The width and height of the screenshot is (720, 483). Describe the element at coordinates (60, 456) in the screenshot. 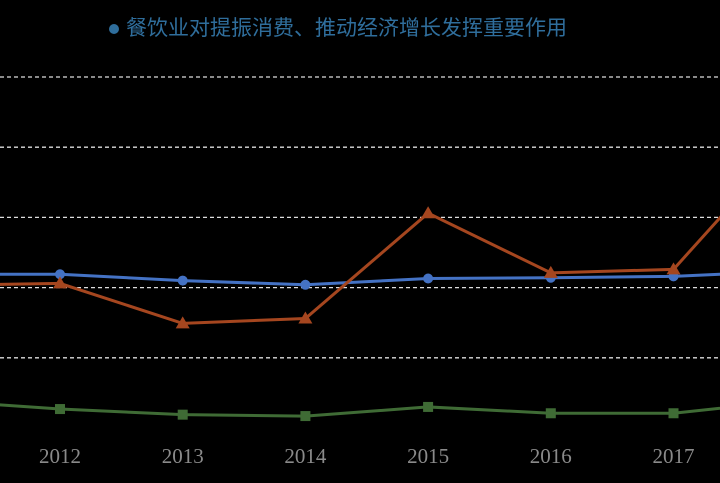

I see `x-tick-label: 2012` at that location.